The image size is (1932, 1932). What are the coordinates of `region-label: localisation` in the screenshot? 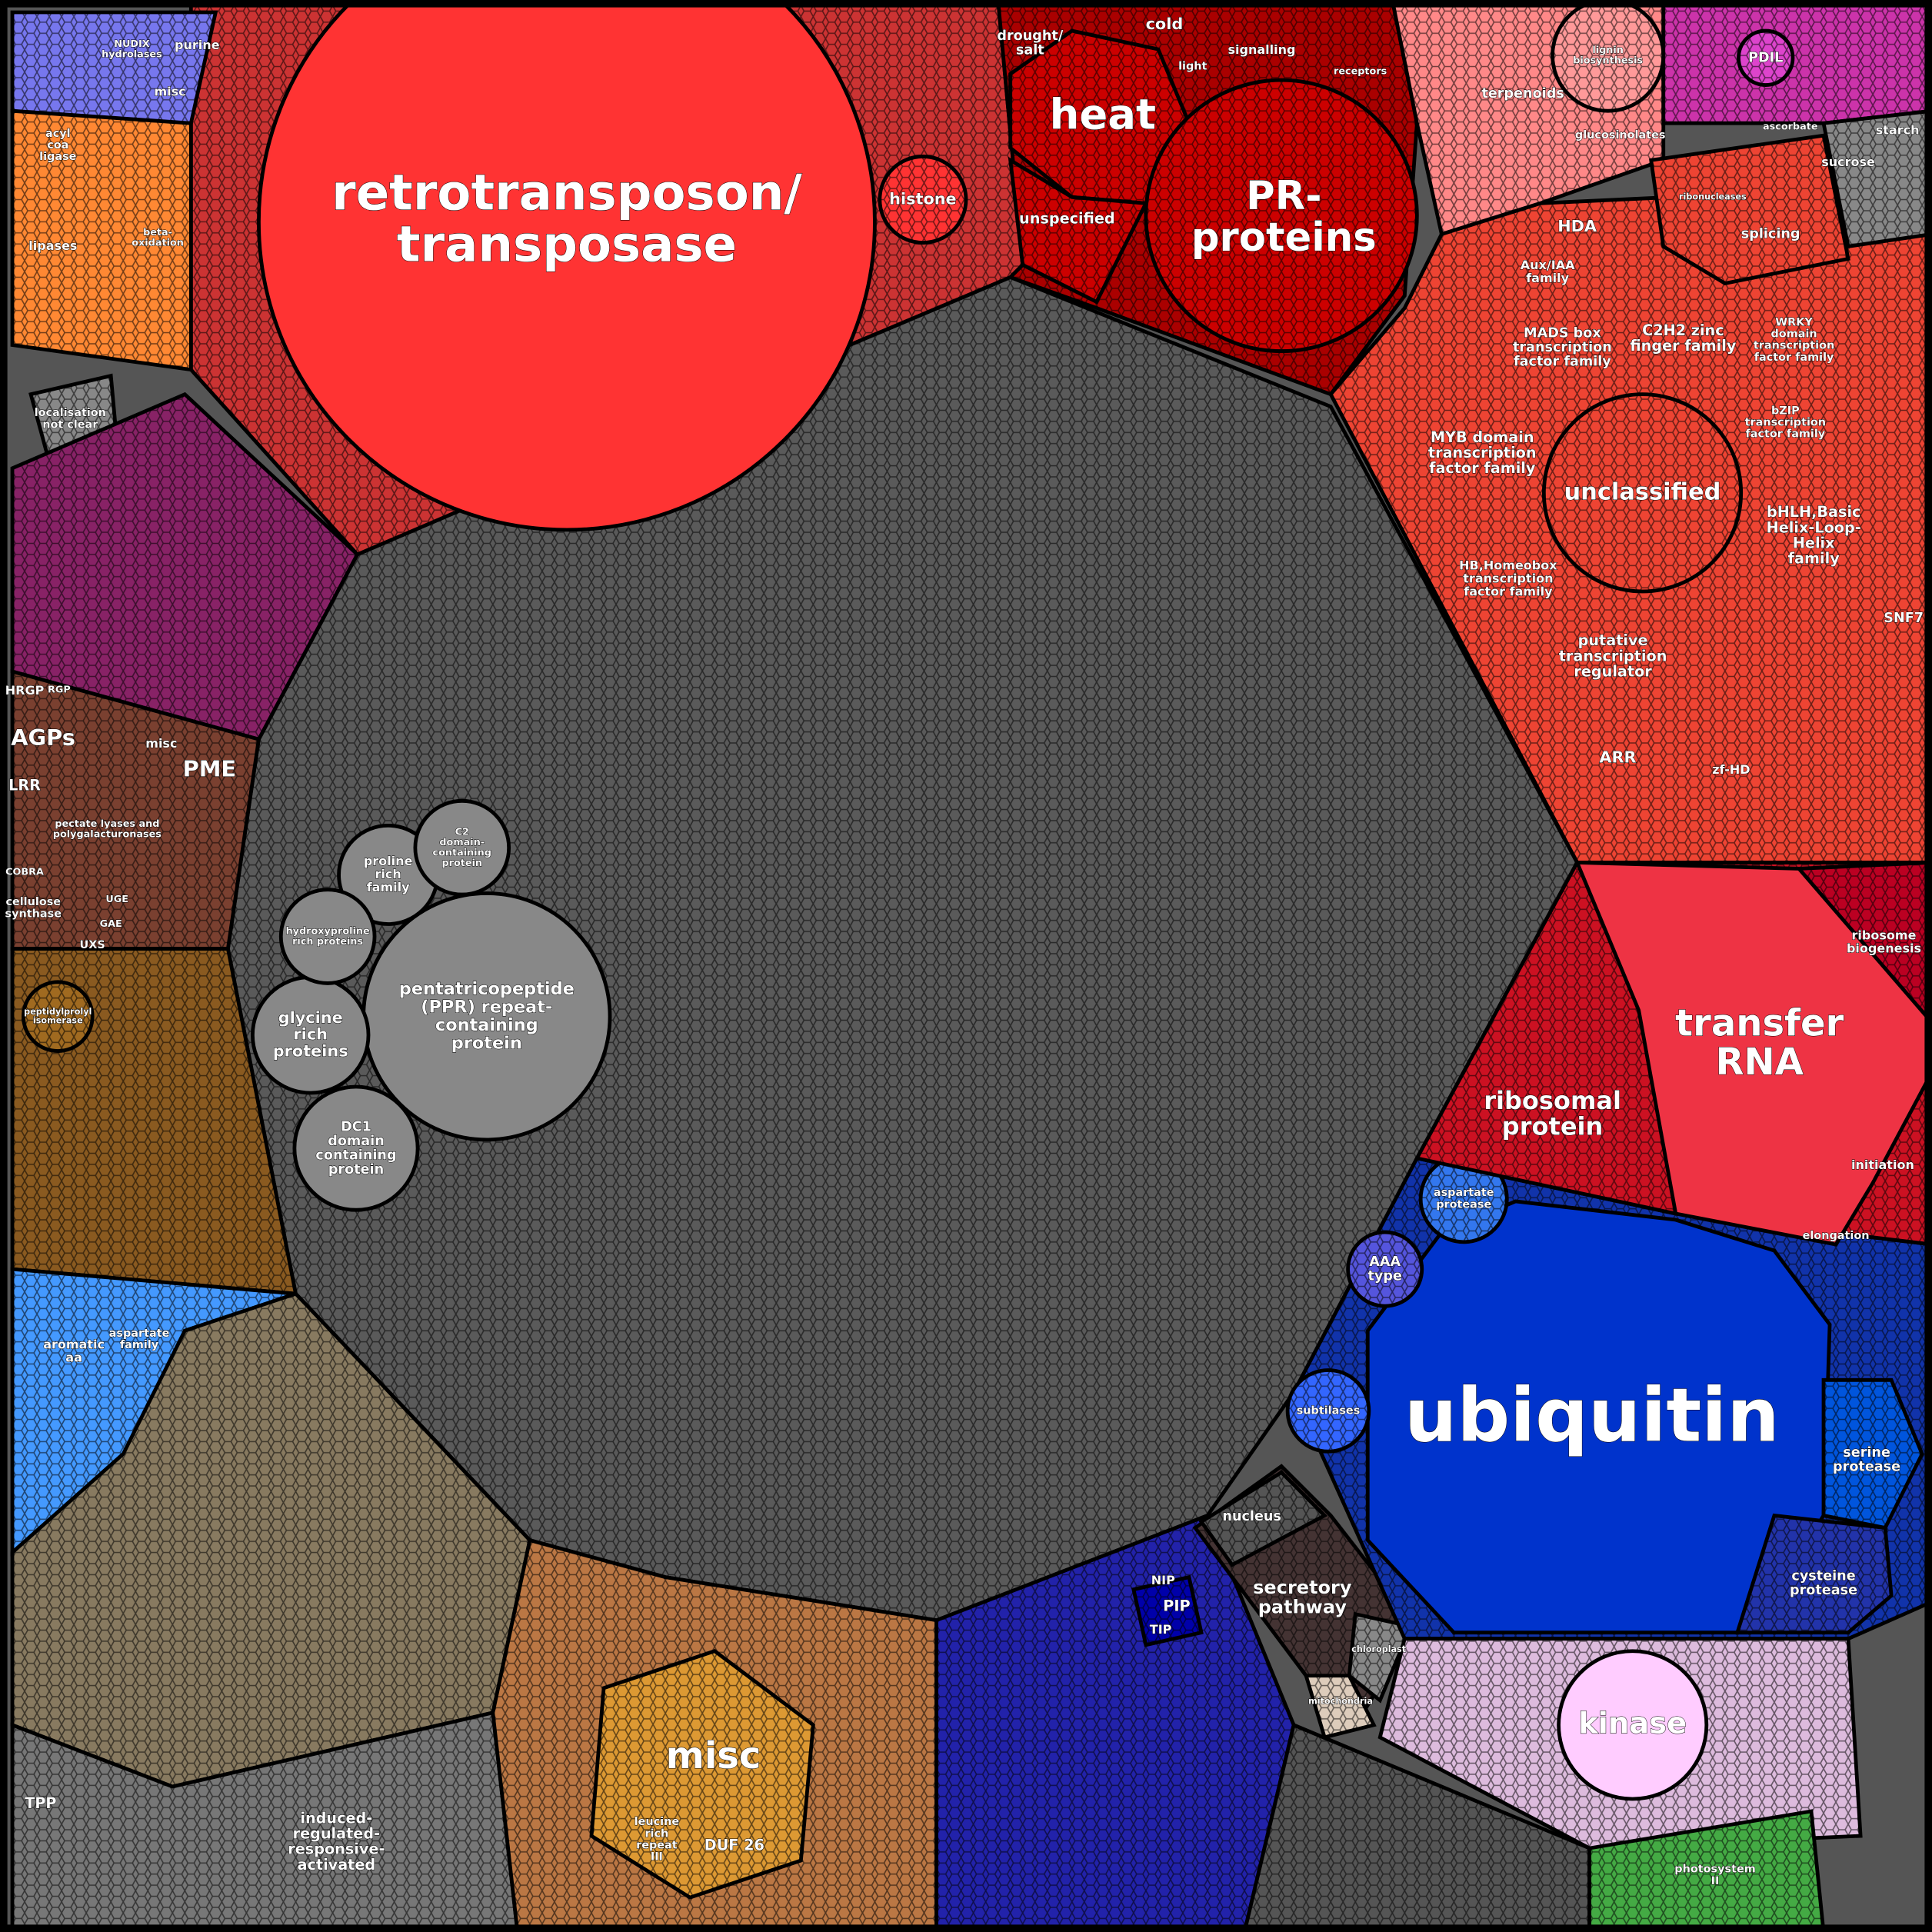 It's located at (70, 413).